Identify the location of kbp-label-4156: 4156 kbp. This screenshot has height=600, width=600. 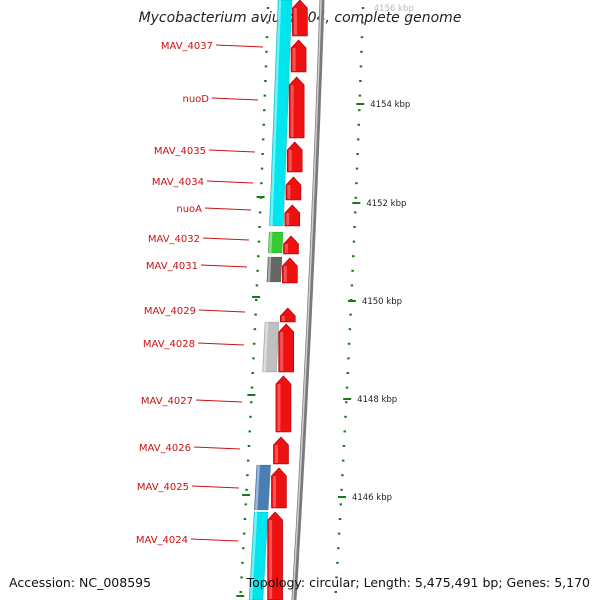
(394, 9).